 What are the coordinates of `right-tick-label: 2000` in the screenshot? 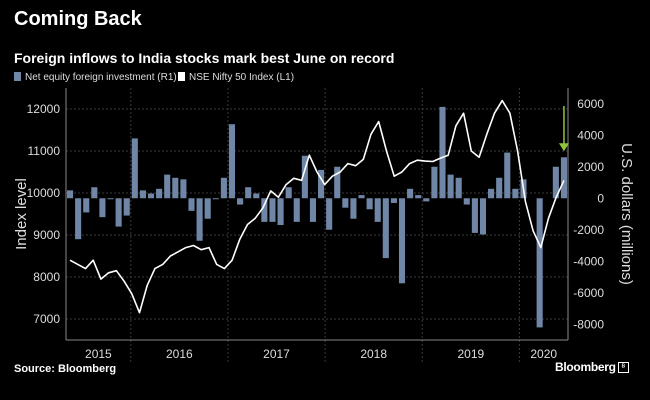 It's located at (590, 167).